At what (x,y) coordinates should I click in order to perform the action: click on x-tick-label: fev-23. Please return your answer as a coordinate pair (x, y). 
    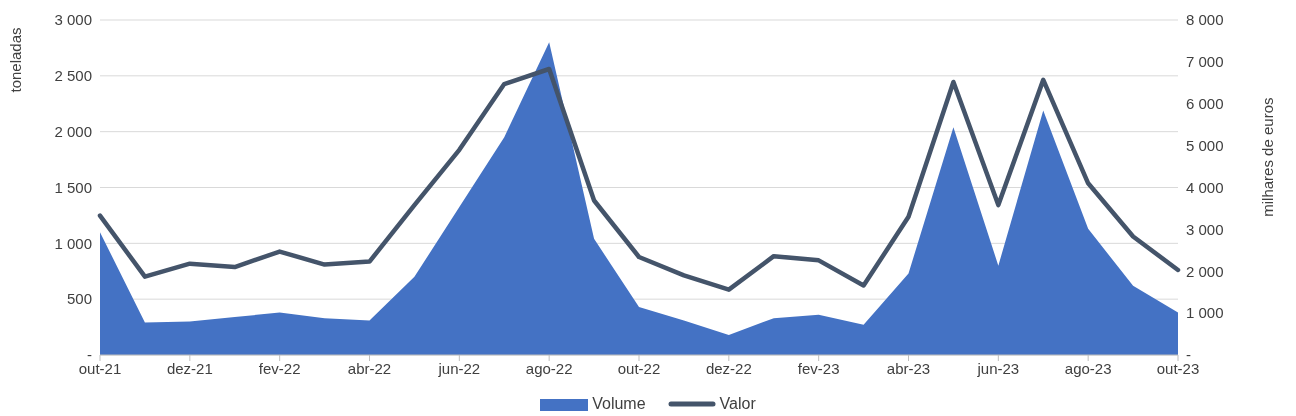
    Looking at the image, I should click on (818, 368).